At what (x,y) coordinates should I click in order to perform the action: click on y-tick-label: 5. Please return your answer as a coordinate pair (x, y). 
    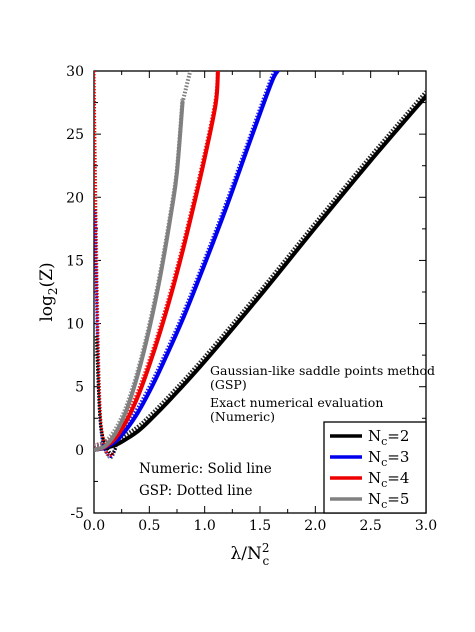
    Looking at the image, I should click on (79, 388).